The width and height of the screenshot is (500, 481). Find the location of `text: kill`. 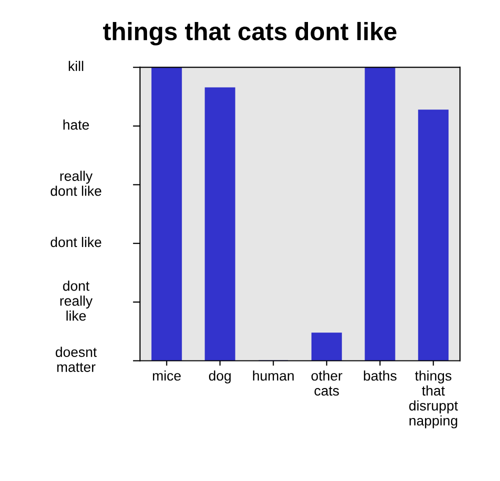

text: kill is located at coordinates (76, 65).